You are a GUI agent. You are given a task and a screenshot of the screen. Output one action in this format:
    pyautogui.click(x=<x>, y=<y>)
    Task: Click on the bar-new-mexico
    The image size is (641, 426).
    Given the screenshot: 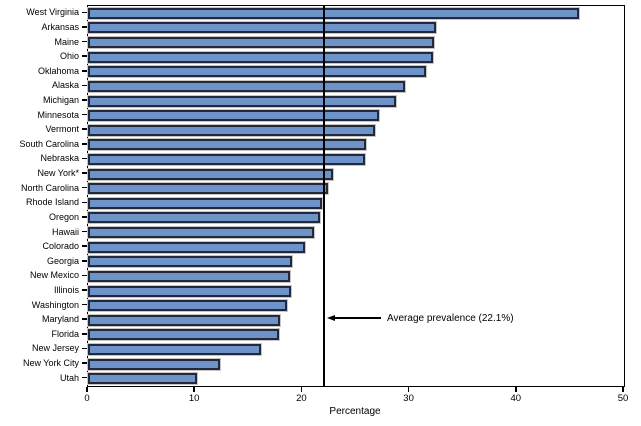 What is the action you would take?
    pyautogui.click(x=189, y=276)
    